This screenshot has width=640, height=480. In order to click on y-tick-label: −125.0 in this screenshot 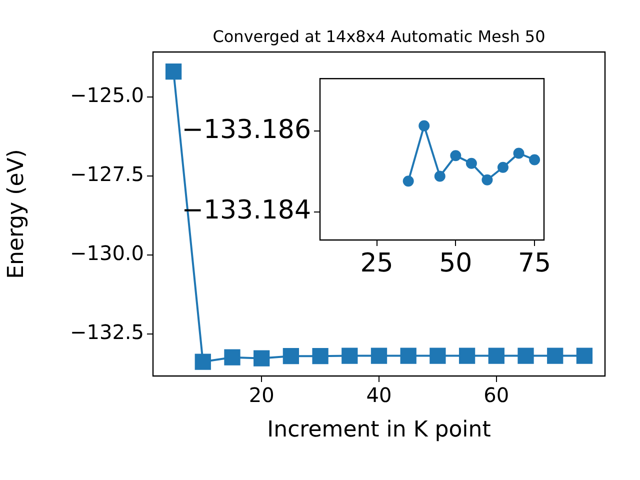, I will do `click(107, 95)`.